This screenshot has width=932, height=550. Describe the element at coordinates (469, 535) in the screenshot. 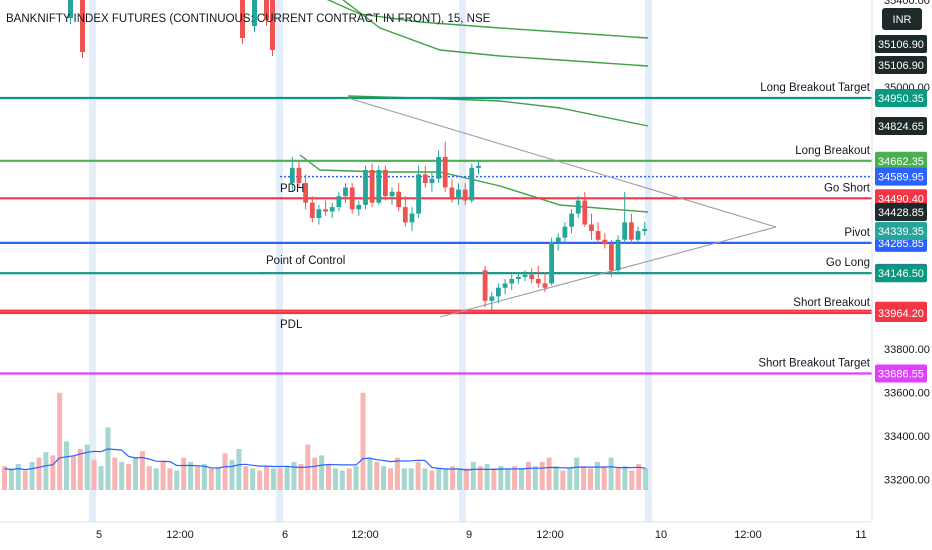

I see `x-tick-label: 9` at that location.